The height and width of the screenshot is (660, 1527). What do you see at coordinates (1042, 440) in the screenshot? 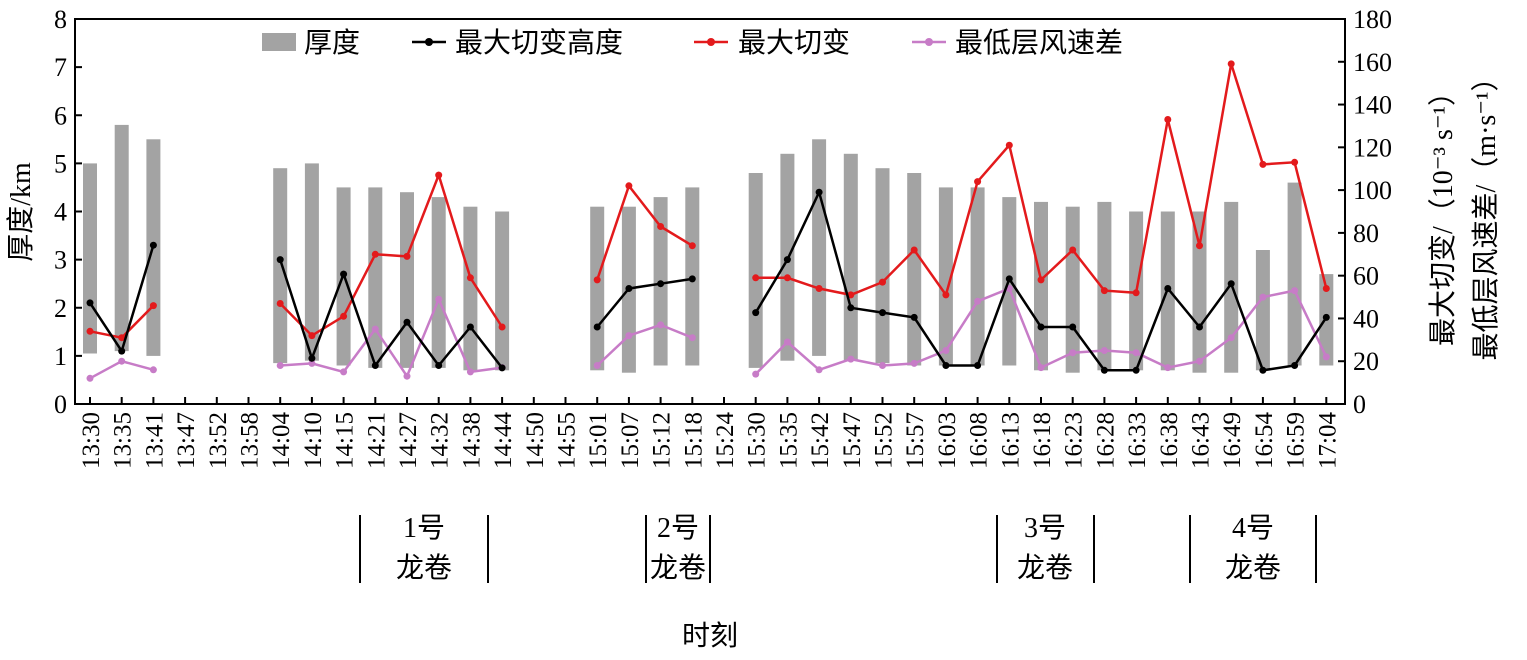
I see `x-tick-label: 16:18` at bounding box center [1042, 440].